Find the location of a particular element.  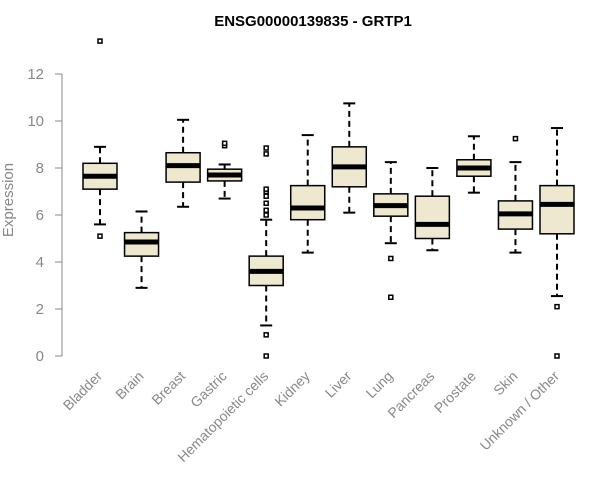

y-tick-label: 2 is located at coordinates (40, 309).